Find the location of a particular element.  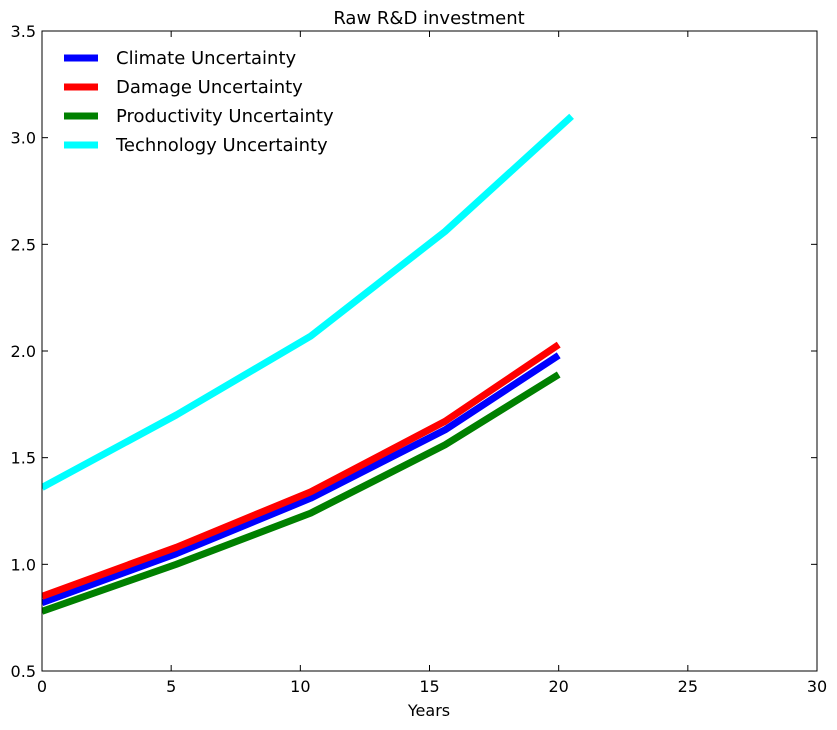

y-tick-label: 2.5 is located at coordinates (23, 244).